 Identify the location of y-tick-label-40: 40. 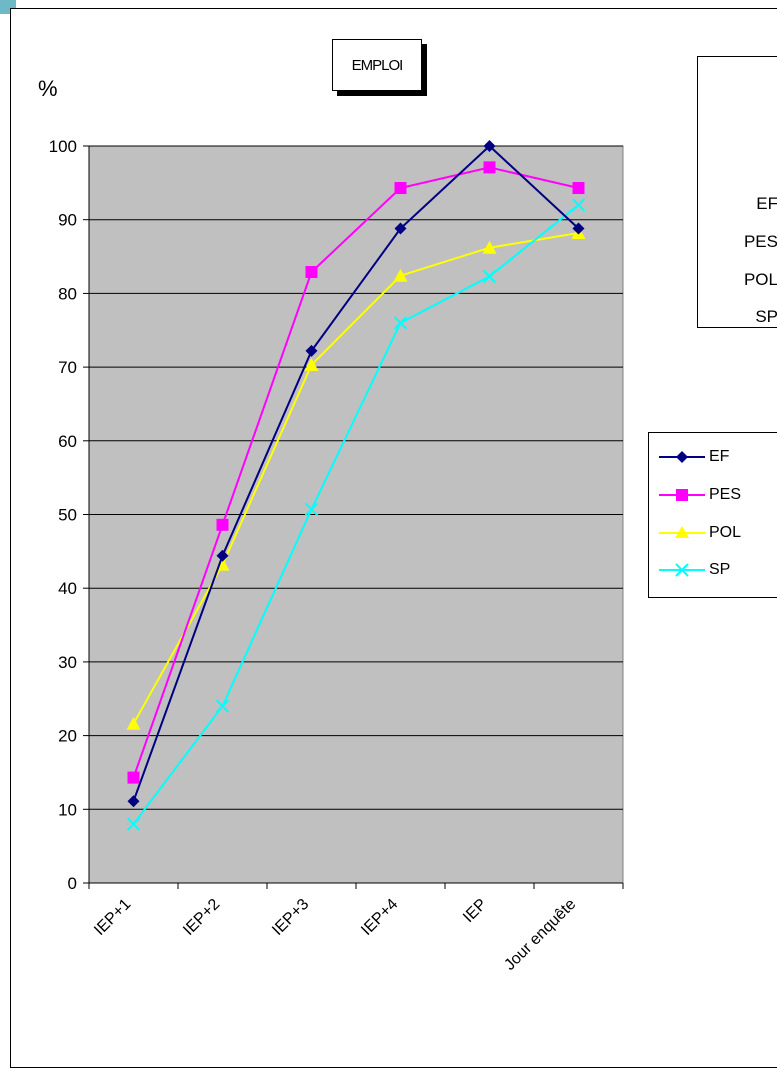
(67, 588).